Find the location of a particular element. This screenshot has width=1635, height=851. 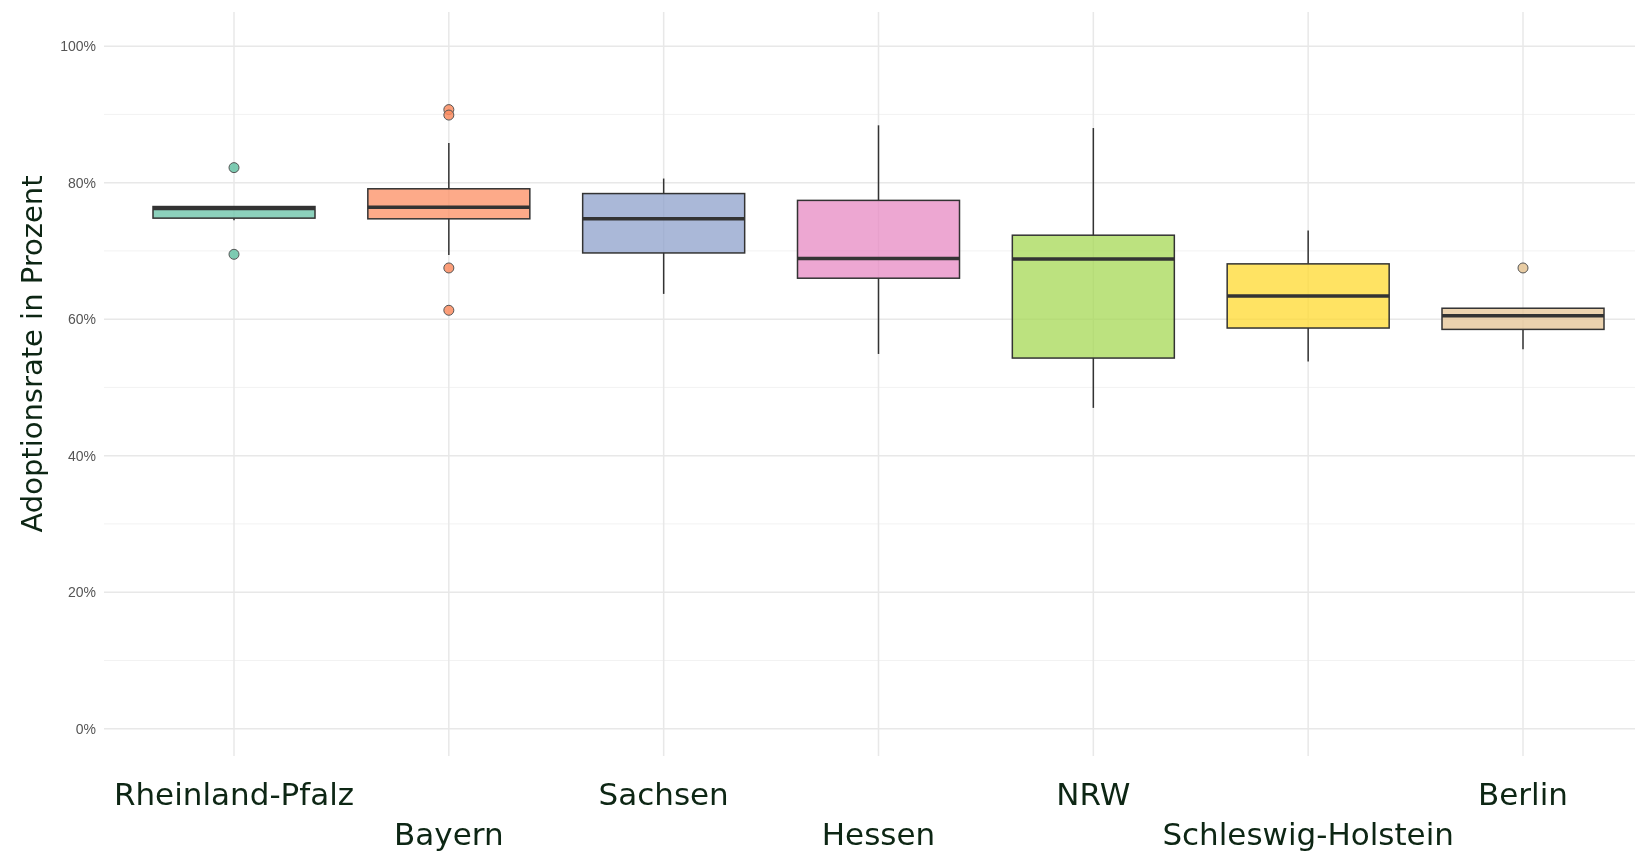

y-tick-label: 0% is located at coordinates (85, 728).